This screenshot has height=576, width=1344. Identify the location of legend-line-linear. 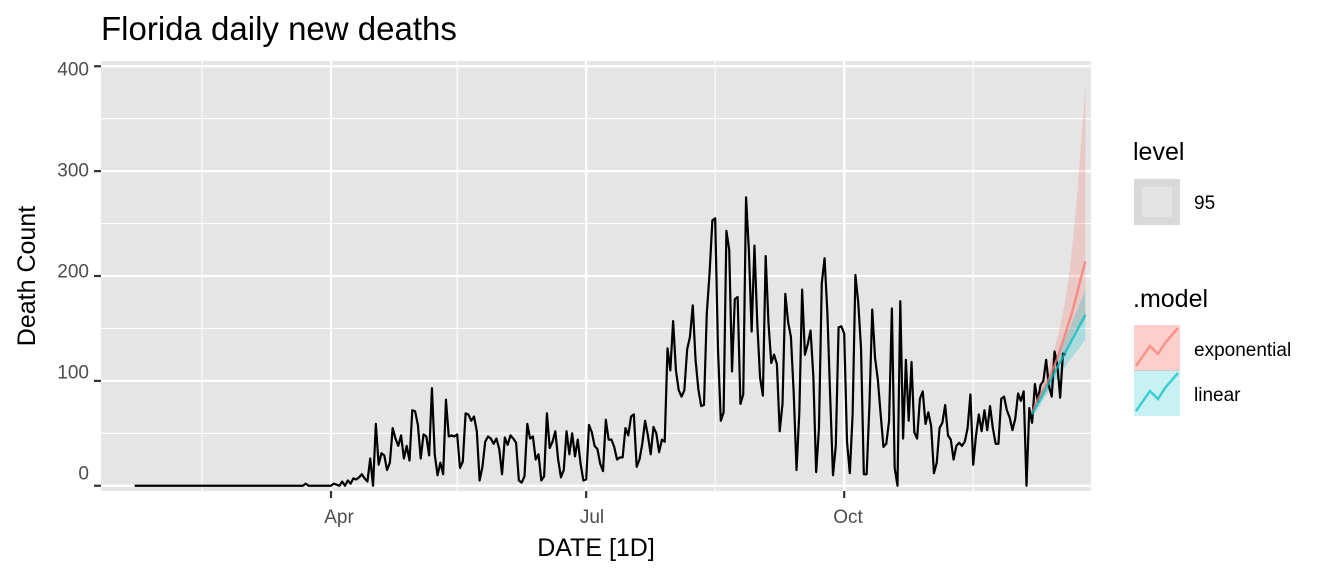
(1156, 392).